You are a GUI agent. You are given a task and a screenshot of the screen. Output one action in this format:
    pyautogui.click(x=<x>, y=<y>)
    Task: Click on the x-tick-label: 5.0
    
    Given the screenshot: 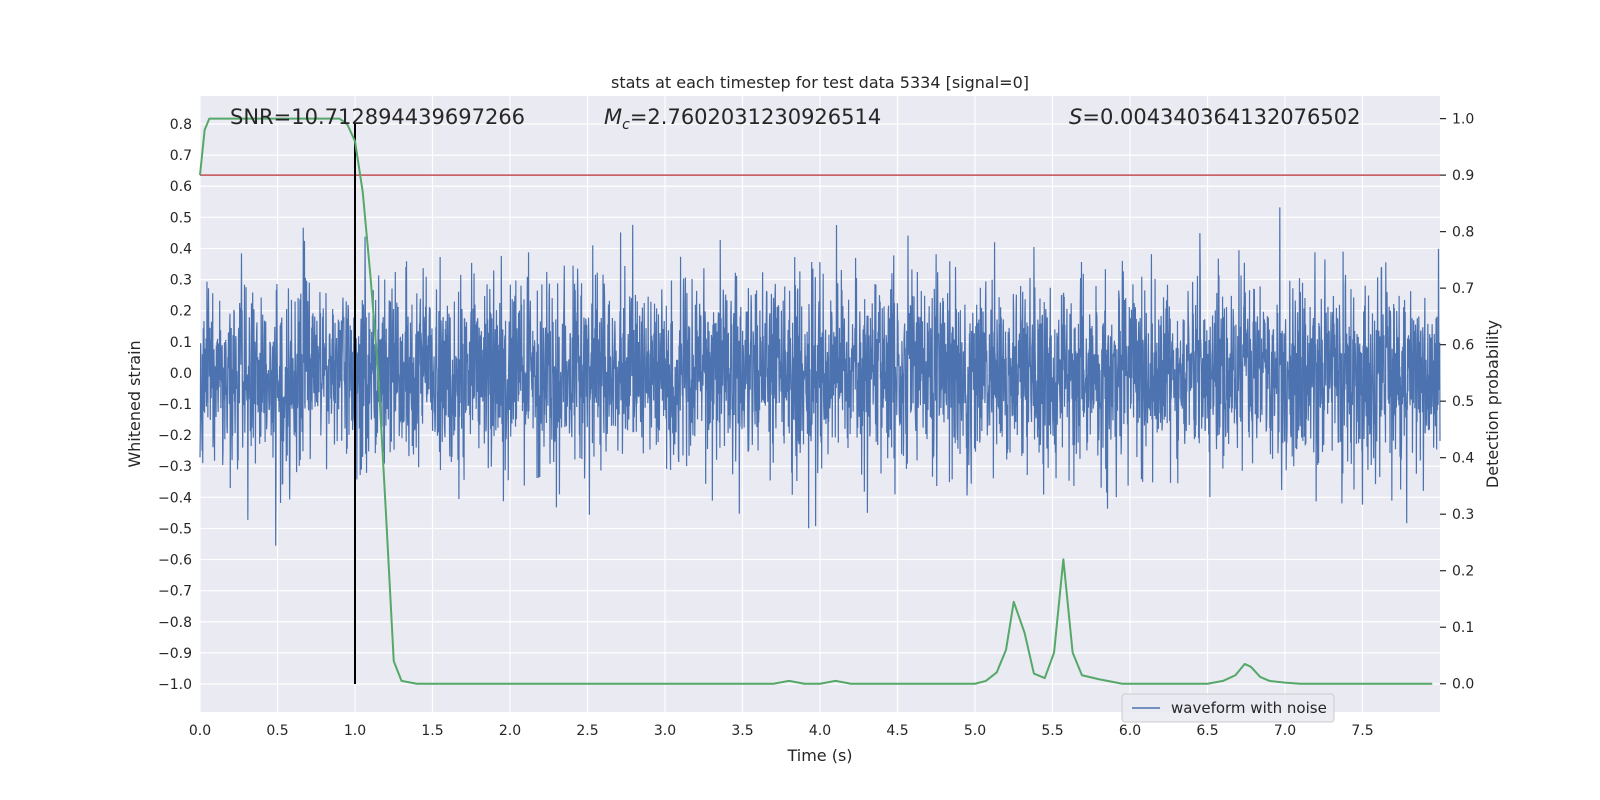 What is the action you would take?
    pyautogui.click(x=975, y=731)
    